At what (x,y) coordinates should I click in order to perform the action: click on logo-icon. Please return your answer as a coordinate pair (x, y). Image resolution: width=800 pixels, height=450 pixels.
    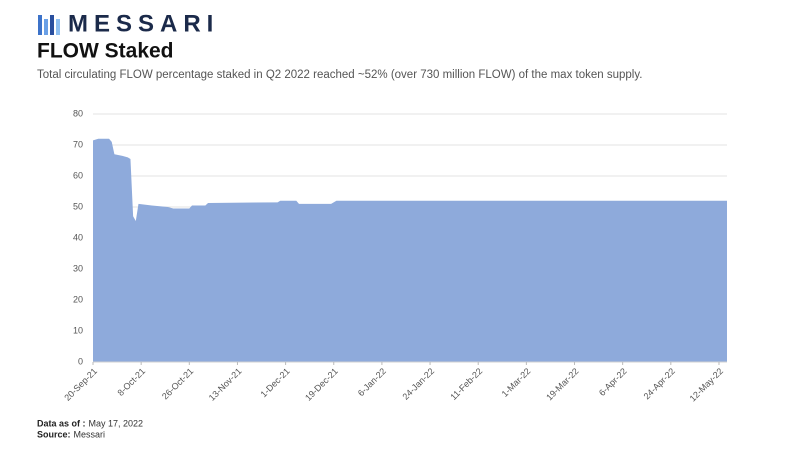
    Looking at the image, I should click on (49, 25).